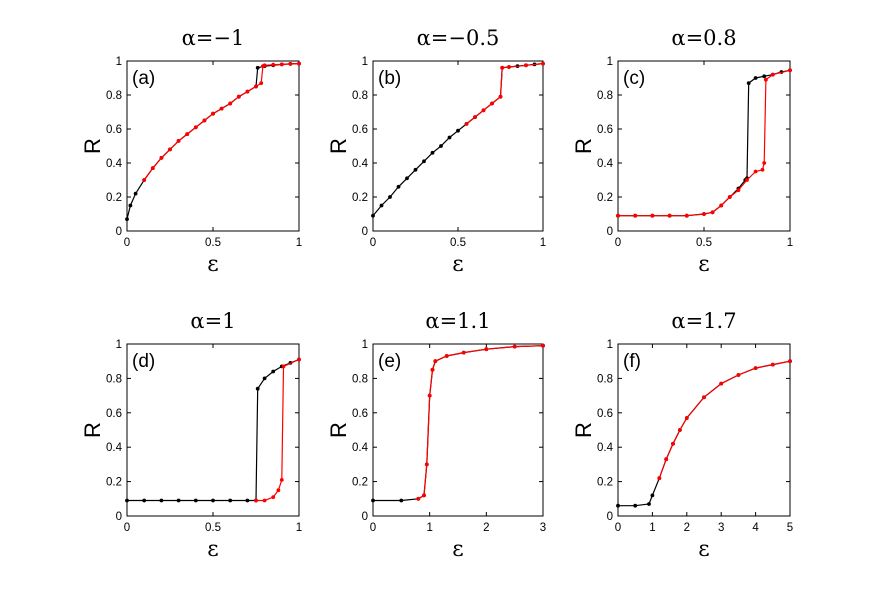 Image resolution: width=872 pixels, height=599 pixels. Describe the element at coordinates (687, 528) in the screenshot. I see `x-tick-label: 2` at that location.